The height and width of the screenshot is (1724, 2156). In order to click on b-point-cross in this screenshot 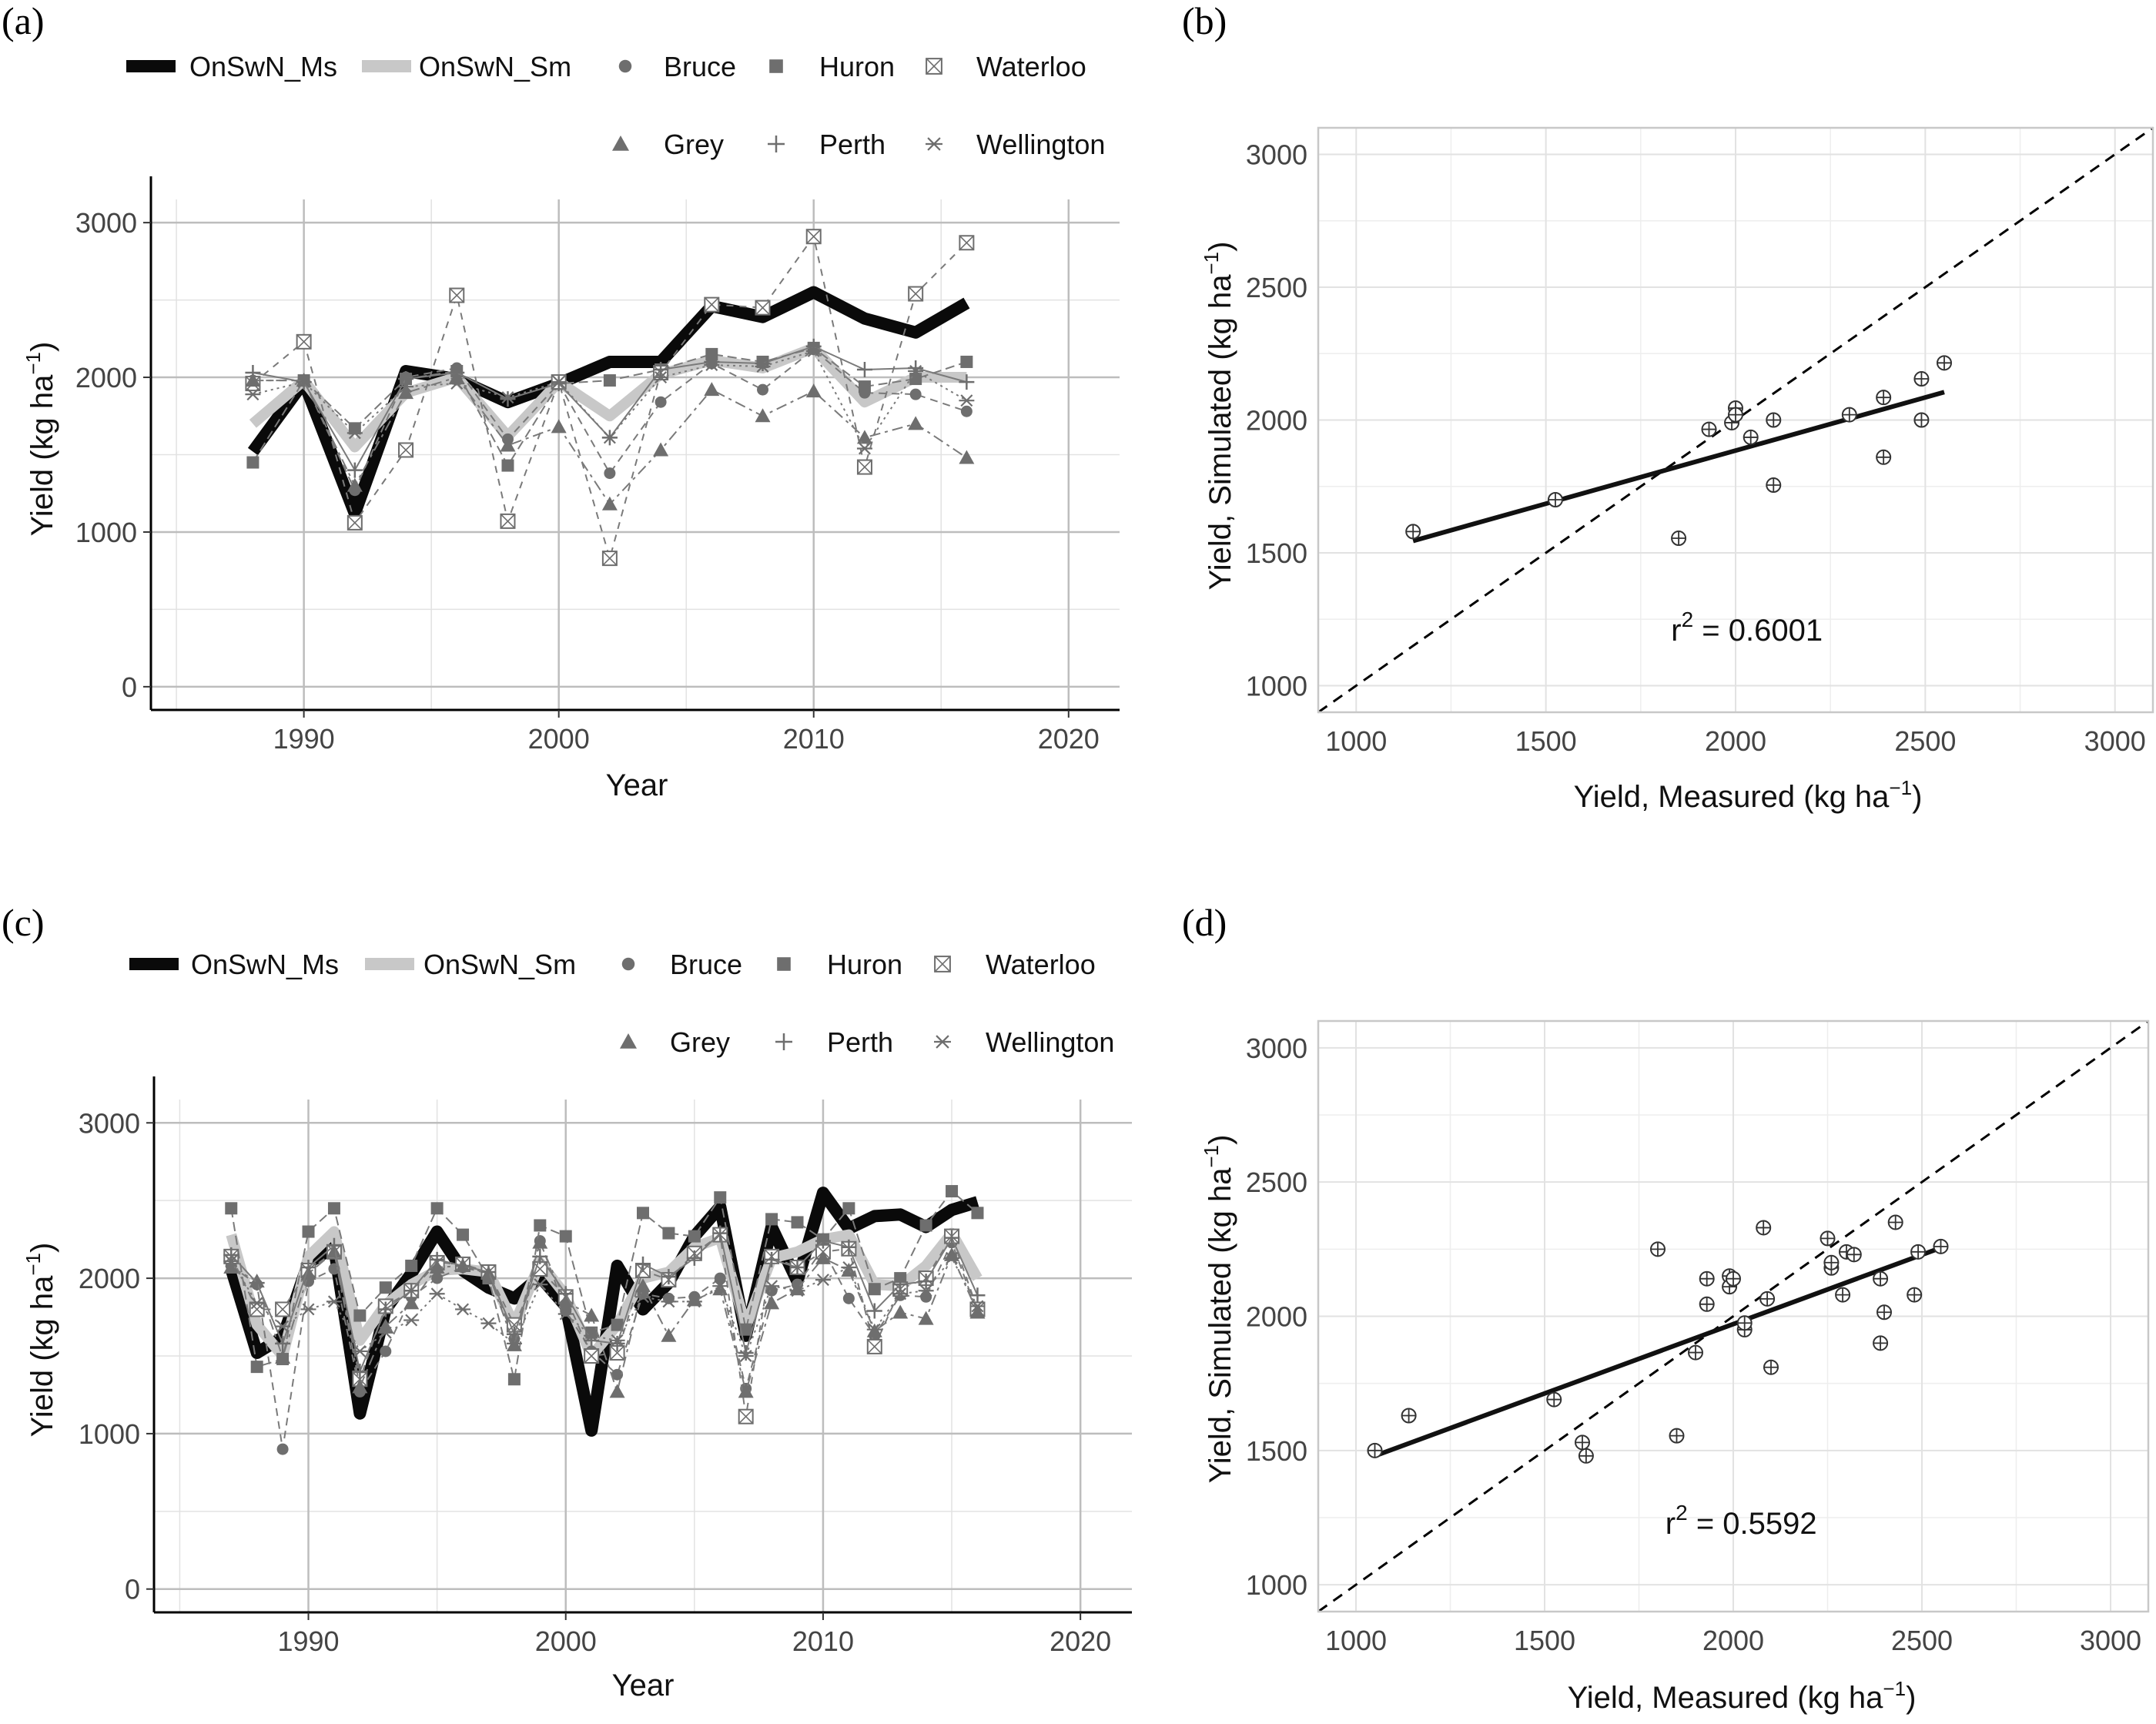, I will do `click(1944, 363)`.